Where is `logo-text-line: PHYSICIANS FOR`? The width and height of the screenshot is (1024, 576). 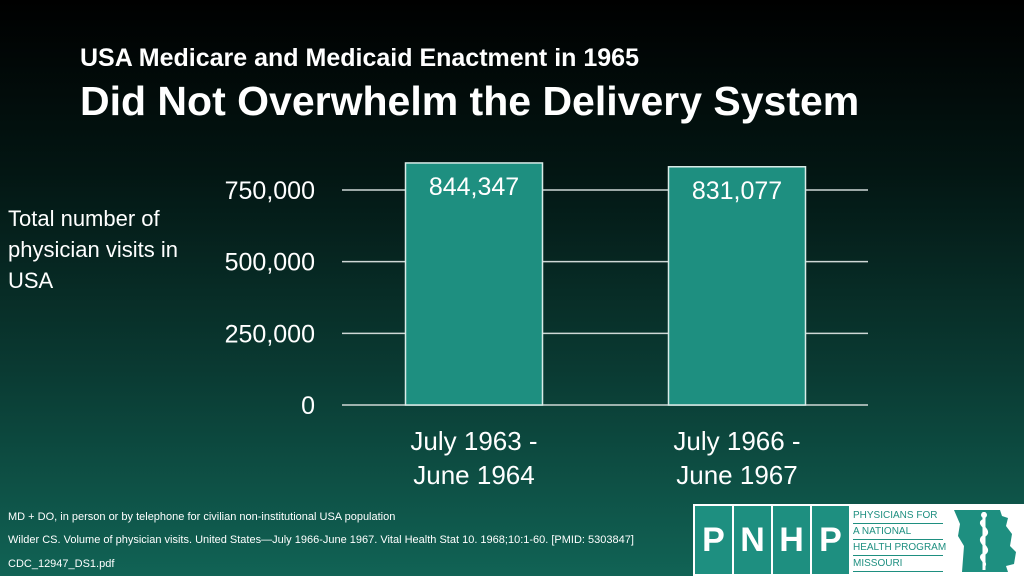 logo-text-line: PHYSICIANS FOR is located at coordinates (898, 516).